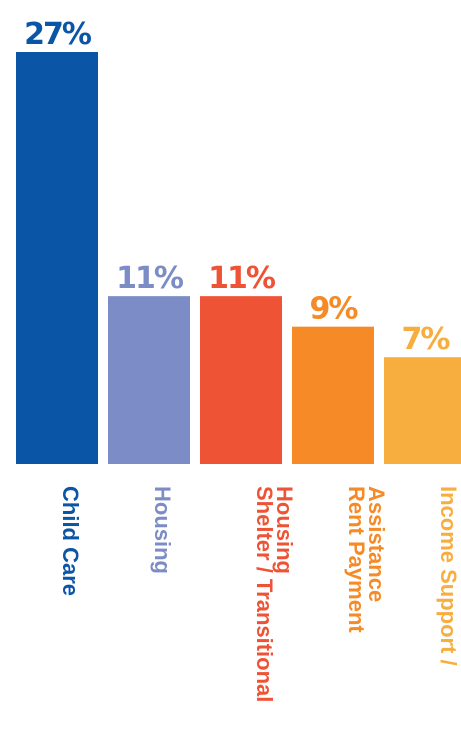  I want to click on value-label-5: 7%, so click(426, 339).